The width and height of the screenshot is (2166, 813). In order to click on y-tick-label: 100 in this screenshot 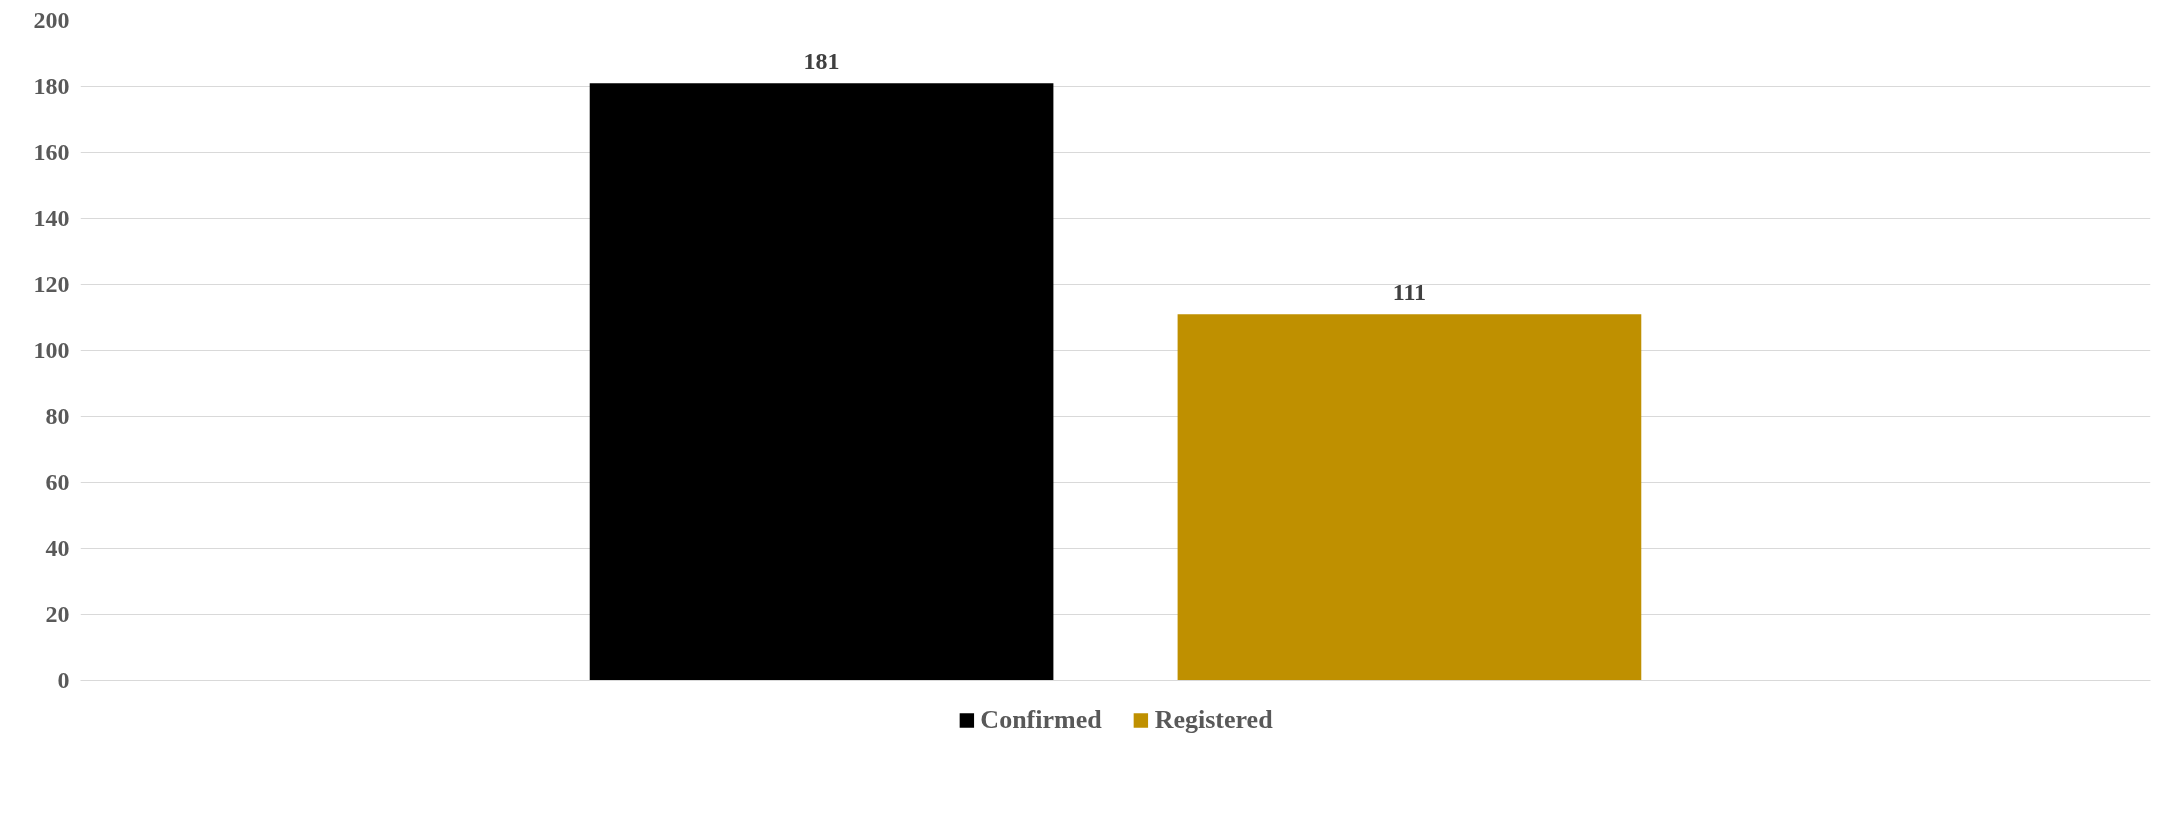, I will do `click(51, 350)`.